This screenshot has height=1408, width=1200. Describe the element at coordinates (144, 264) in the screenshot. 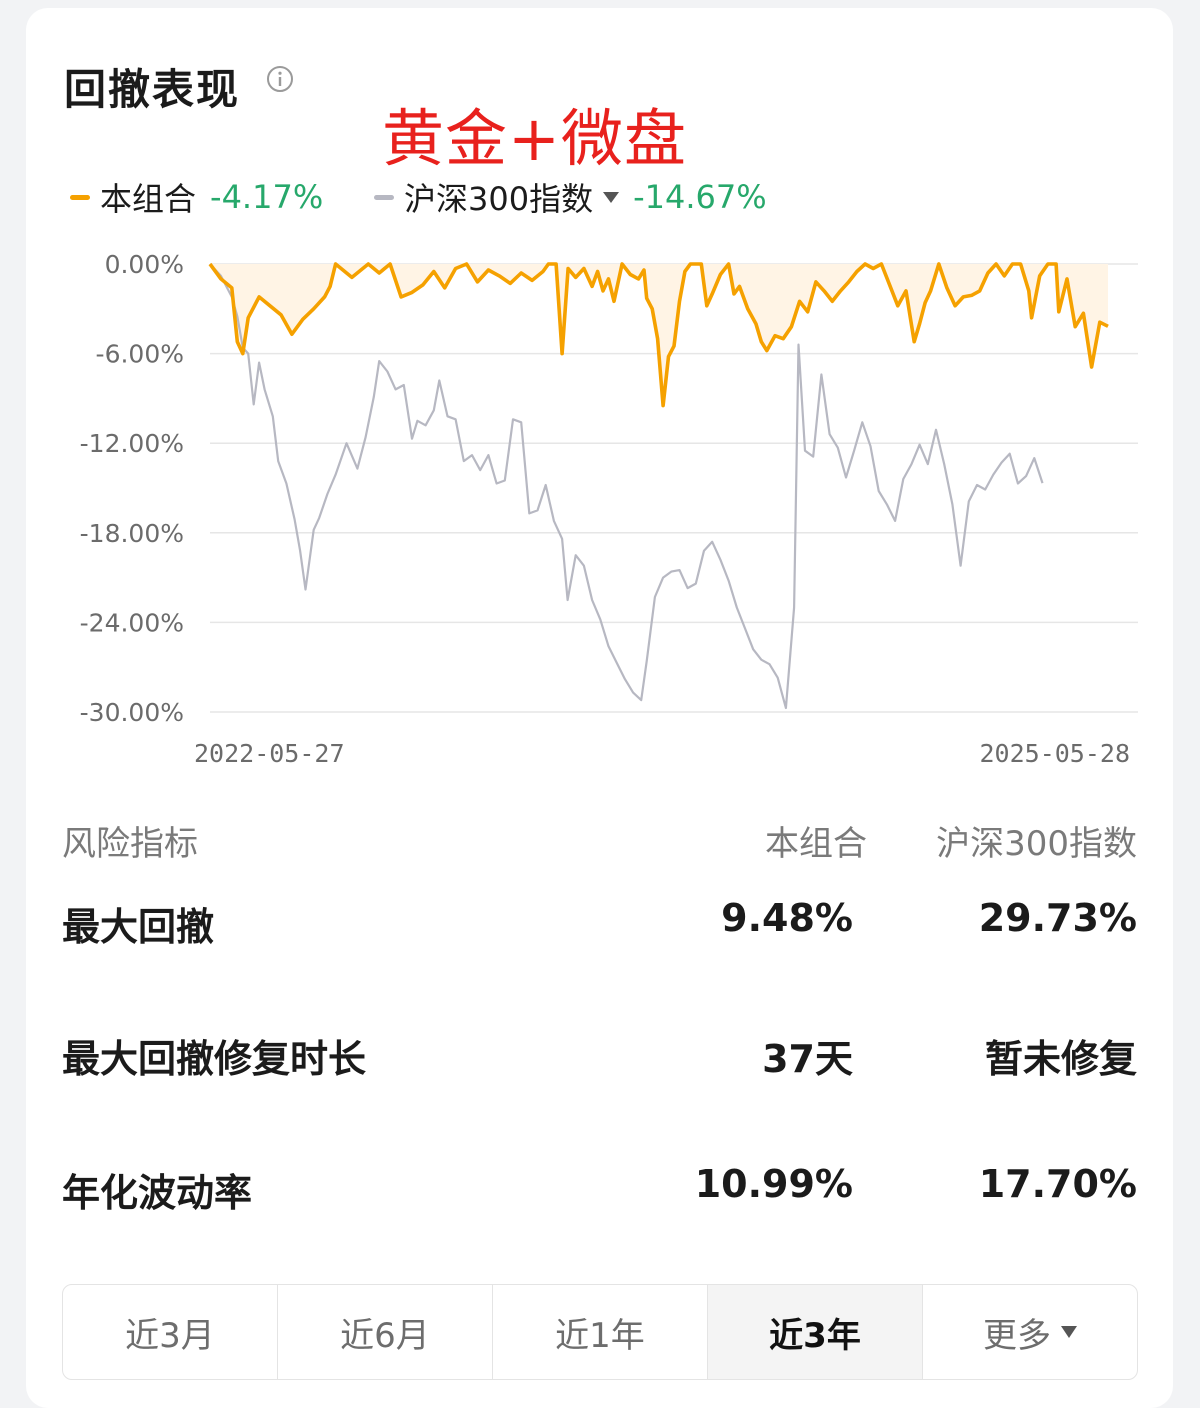

I see `y-tick-label: 0.00%` at that location.